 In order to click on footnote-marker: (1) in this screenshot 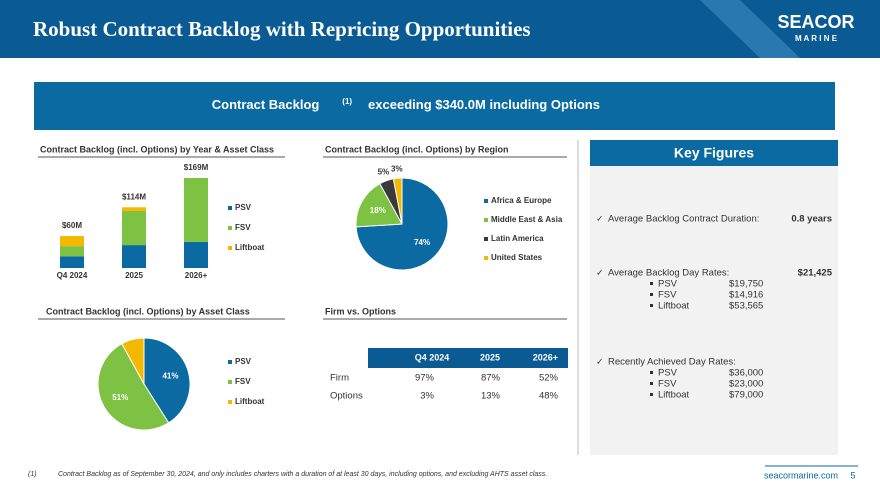, I will do `click(32, 474)`.